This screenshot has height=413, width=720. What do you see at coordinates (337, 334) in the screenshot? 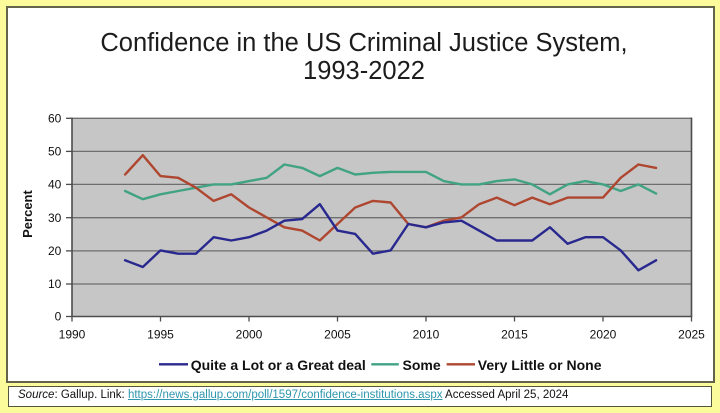
I see `svg-text: 2005` at bounding box center [337, 334].